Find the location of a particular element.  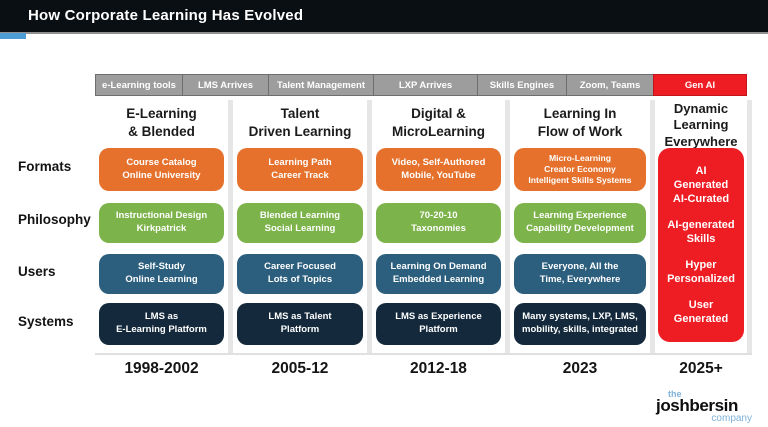

column-header: Learning In Flow of Work is located at coordinates (580, 122).